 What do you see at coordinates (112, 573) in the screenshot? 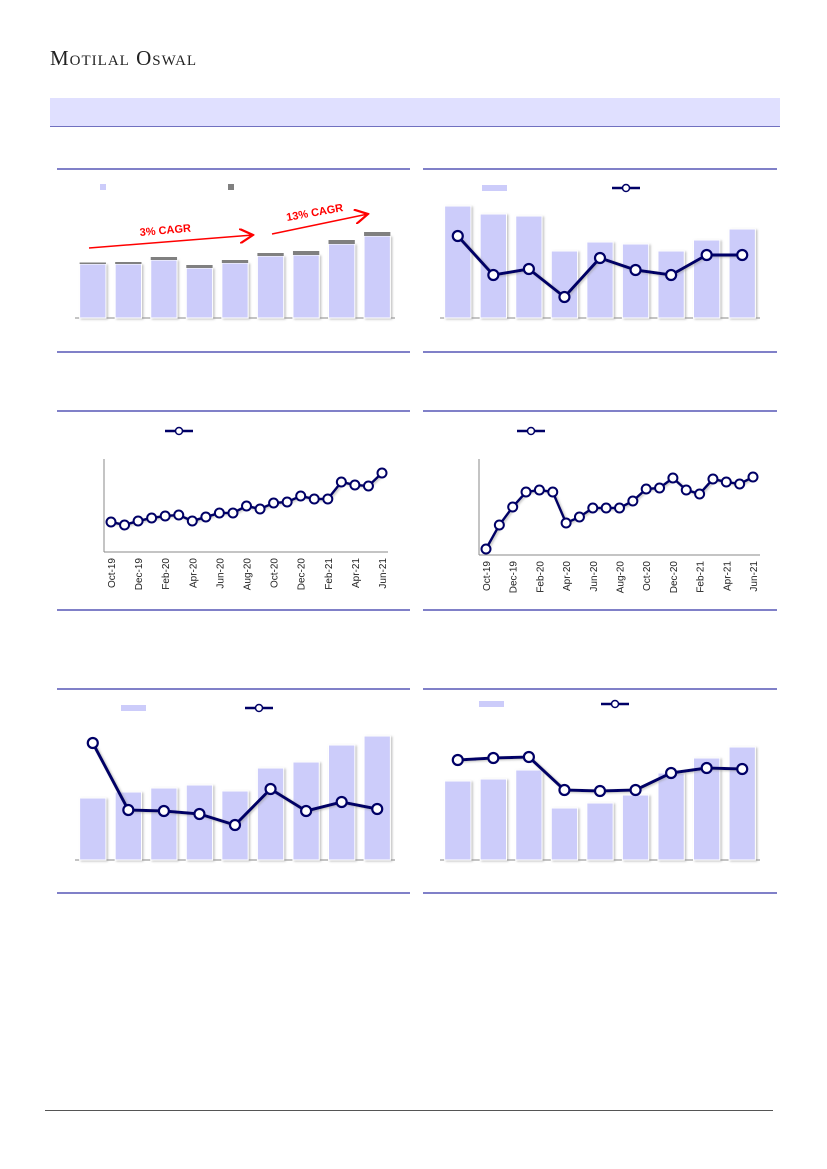
I see `x-tick-label: Oct-19` at bounding box center [112, 573].